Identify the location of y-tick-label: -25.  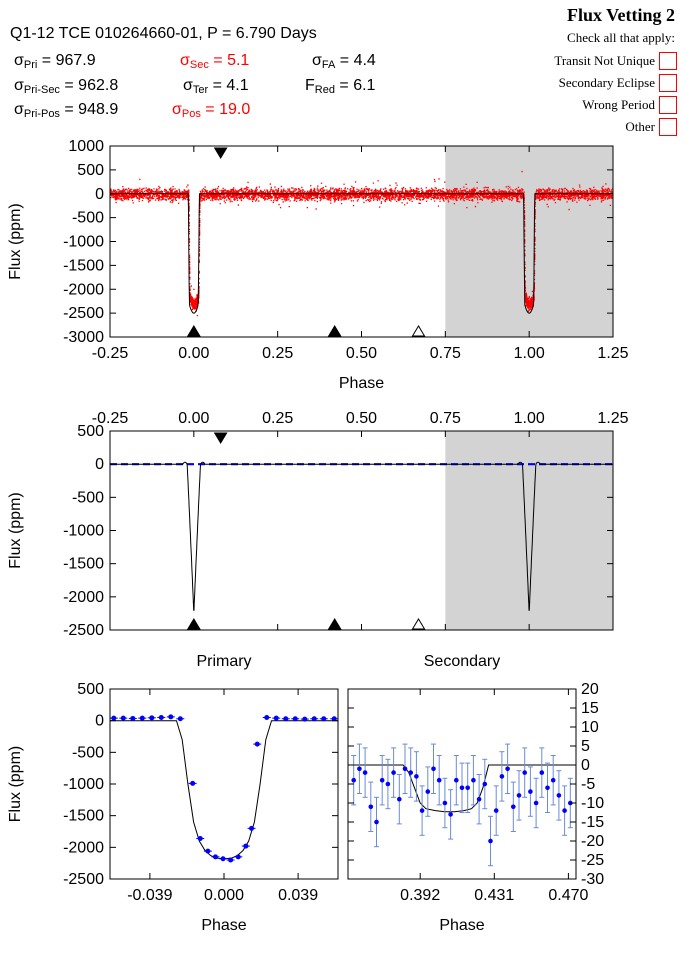
(592, 860).